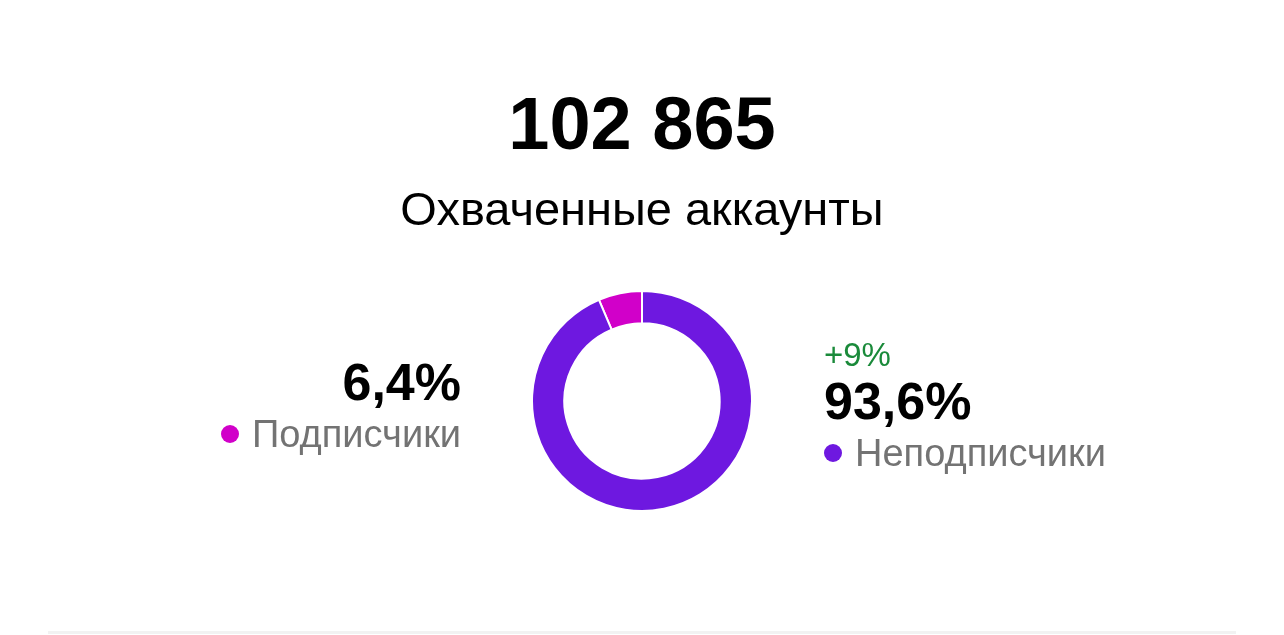 This screenshot has height=635, width=1284. What do you see at coordinates (642, 123) in the screenshot?
I see `chart-title: 102 865` at bounding box center [642, 123].